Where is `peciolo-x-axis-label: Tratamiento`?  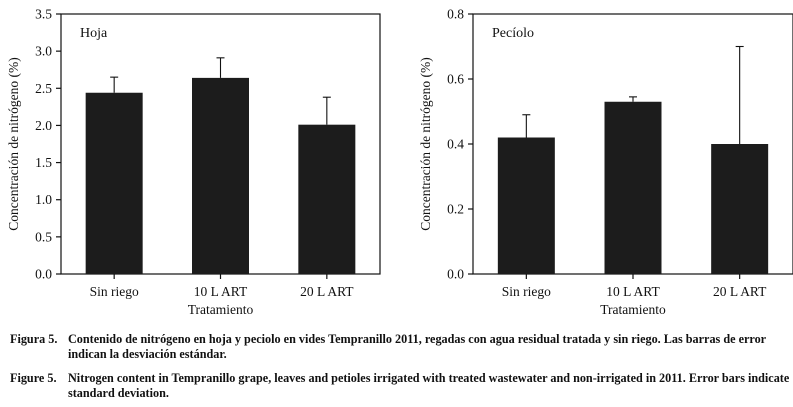 peciolo-x-axis-label: Tratamiento is located at coordinates (633, 309).